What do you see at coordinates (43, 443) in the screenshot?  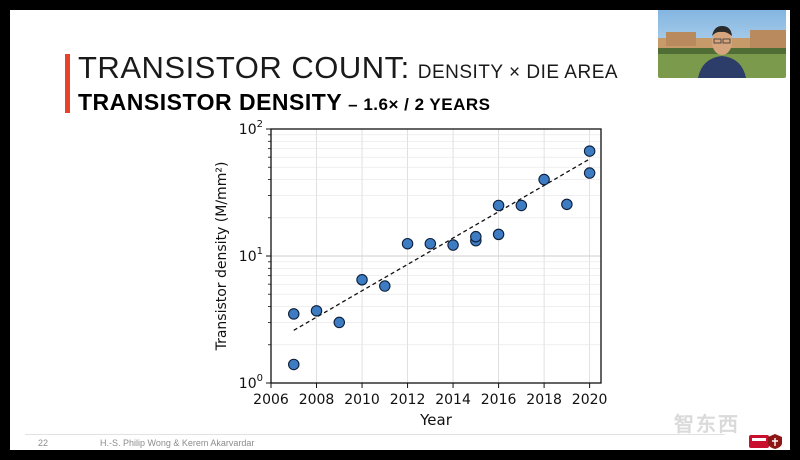 I see `page-number: 22` at bounding box center [43, 443].